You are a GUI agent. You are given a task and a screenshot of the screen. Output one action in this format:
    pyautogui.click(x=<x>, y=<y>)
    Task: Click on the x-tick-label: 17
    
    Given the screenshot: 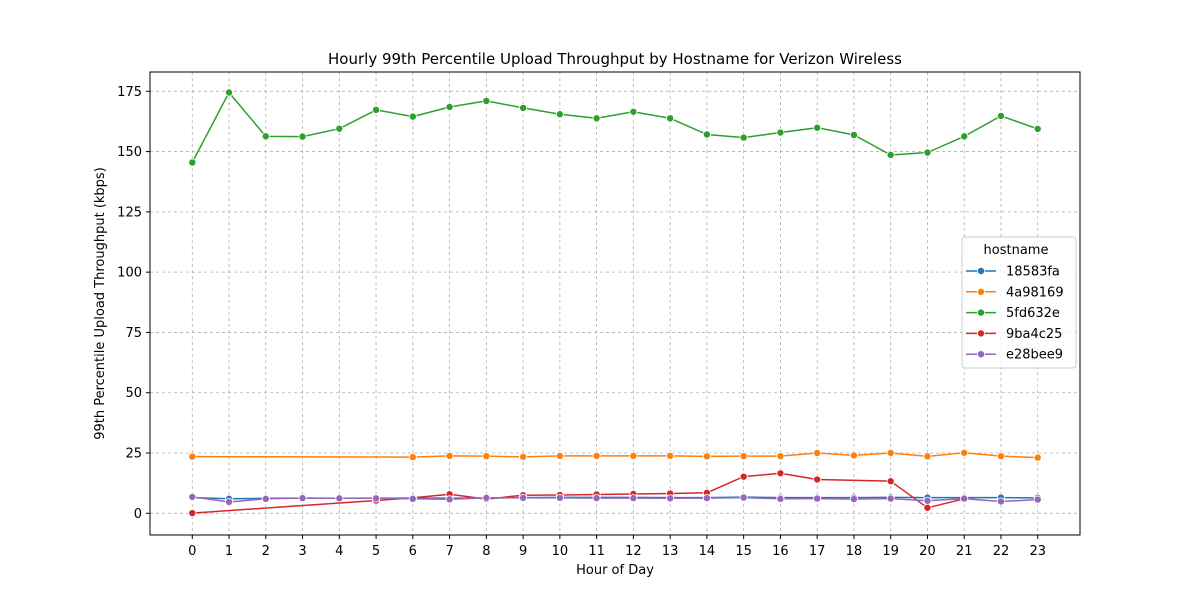 What is the action you would take?
    pyautogui.click(x=817, y=551)
    